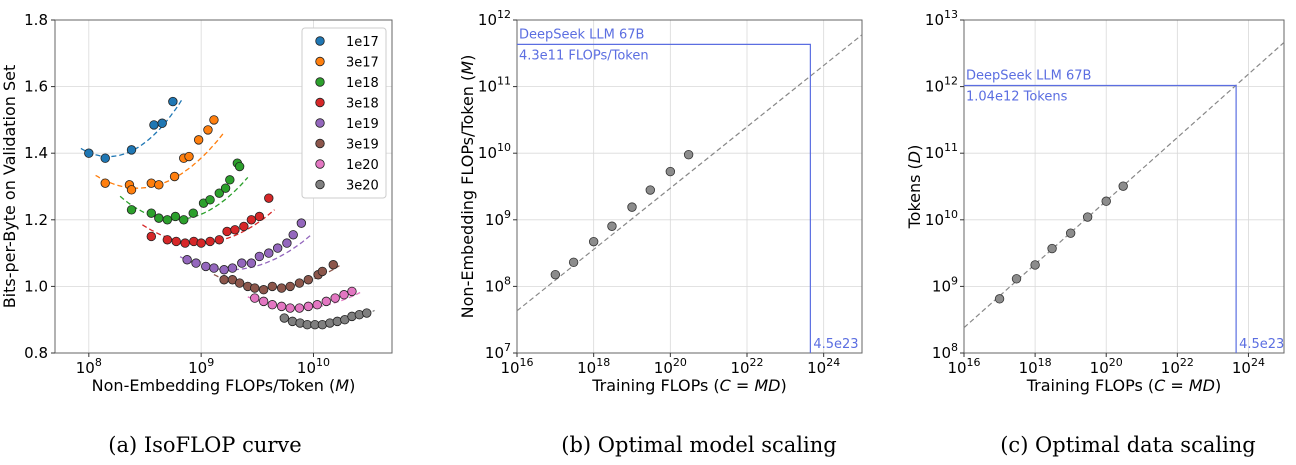 This screenshot has width=1296, height=465. I want to click on x-tick-label: 10⁸, so click(89, 366).